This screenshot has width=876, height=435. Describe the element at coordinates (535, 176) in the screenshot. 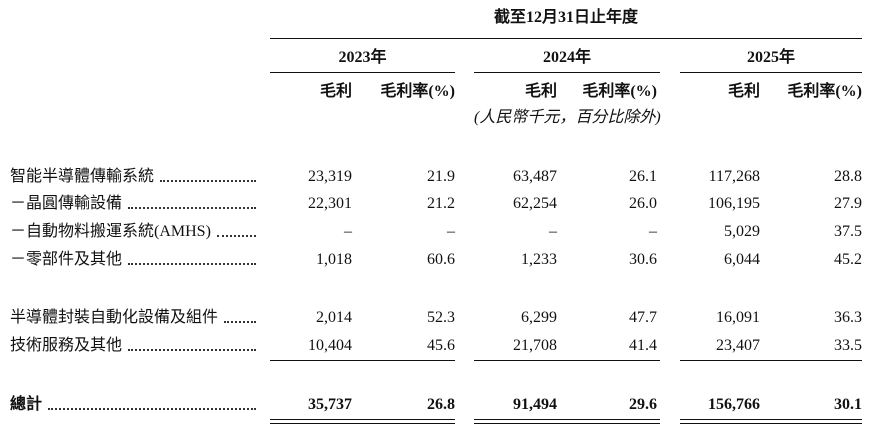

I see `cell: 63,487` at that location.